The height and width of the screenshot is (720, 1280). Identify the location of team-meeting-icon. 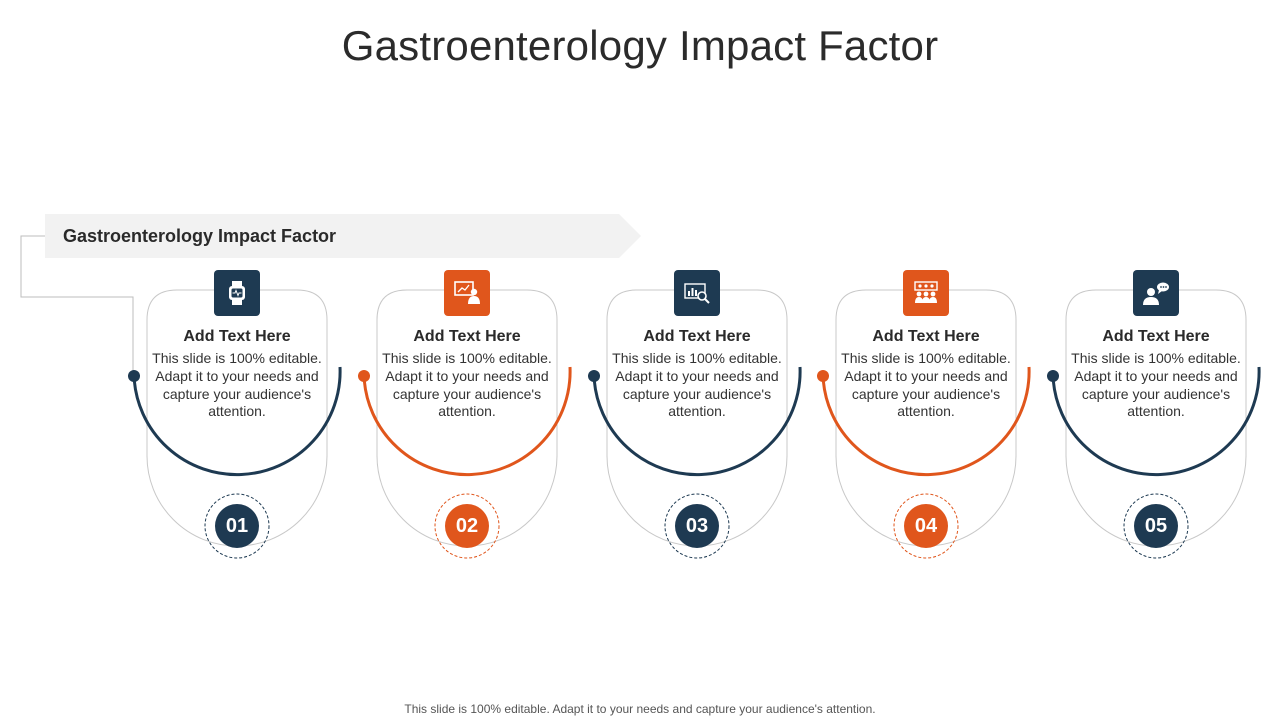
(926, 293).